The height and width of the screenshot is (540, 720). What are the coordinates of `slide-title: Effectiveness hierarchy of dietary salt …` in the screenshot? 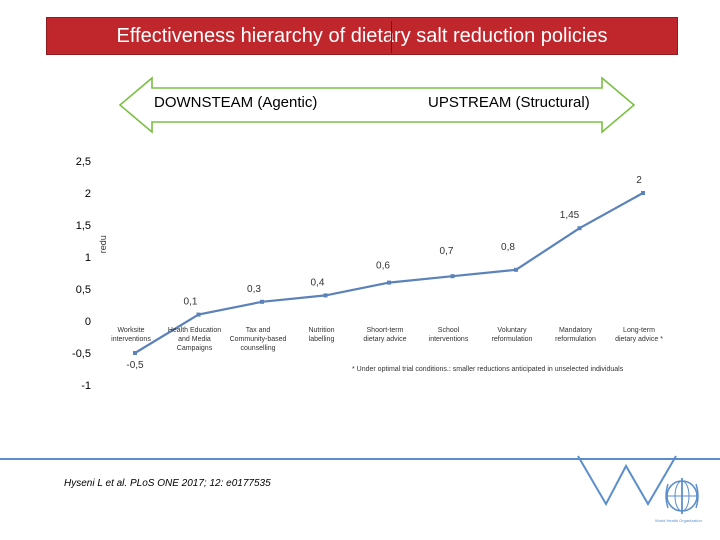 It's located at (362, 35).